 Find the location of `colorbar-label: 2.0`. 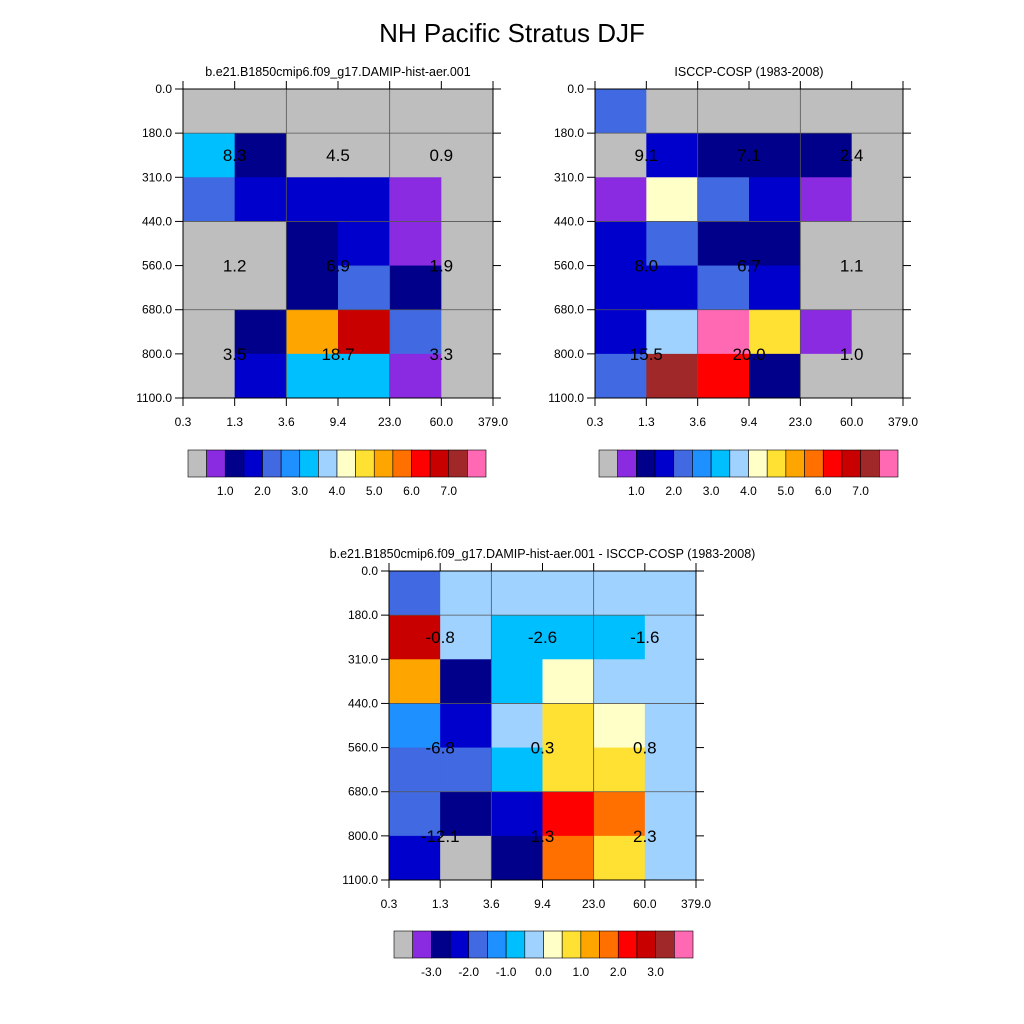

colorbar-label: 2.0 is located at coordinates (618, 972).